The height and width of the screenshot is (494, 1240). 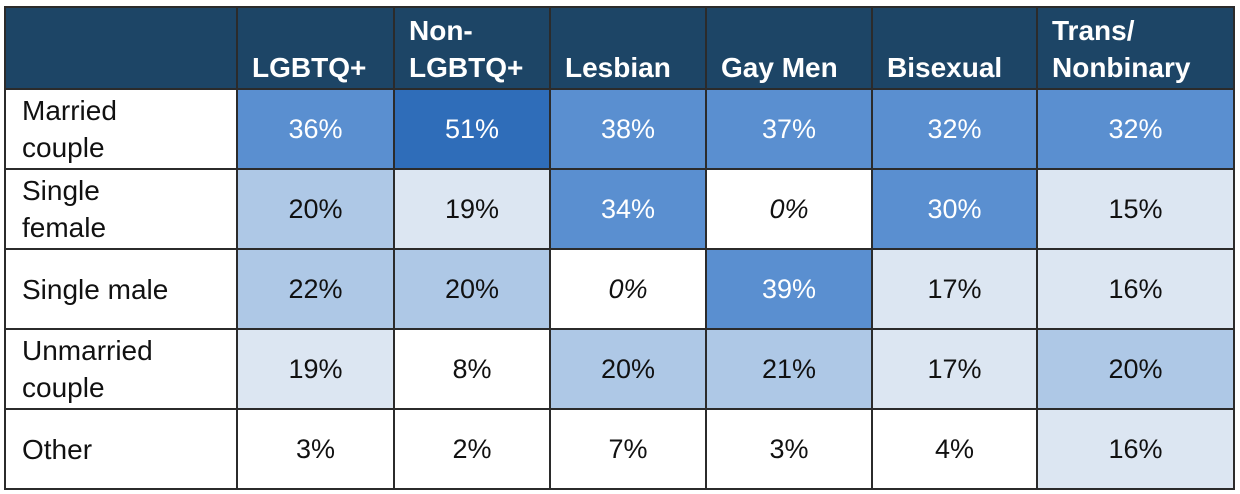 What do you see at coordinates (954, 369) in the screenshot?
I see `heat-cell-unmarried-couple-bisexual: 17%` at bounding box center [954, 369].